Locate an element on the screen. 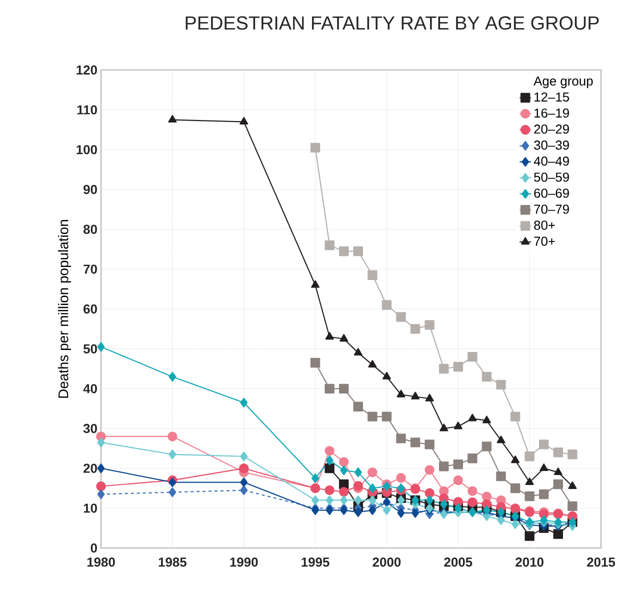 The height and width of the screenshot is (589, 621). legend-title: Age group is located at coordinates (563, 82).